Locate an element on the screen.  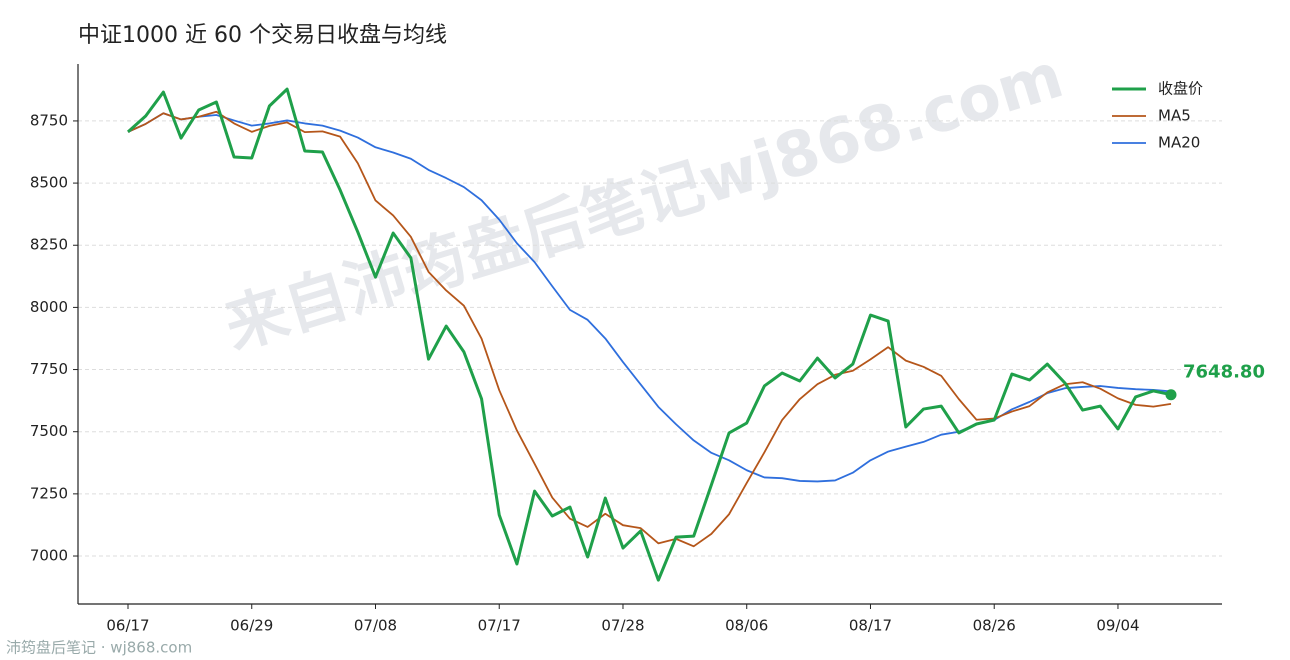
y-tick-label: 8000 is located at coordinates (49, 307).